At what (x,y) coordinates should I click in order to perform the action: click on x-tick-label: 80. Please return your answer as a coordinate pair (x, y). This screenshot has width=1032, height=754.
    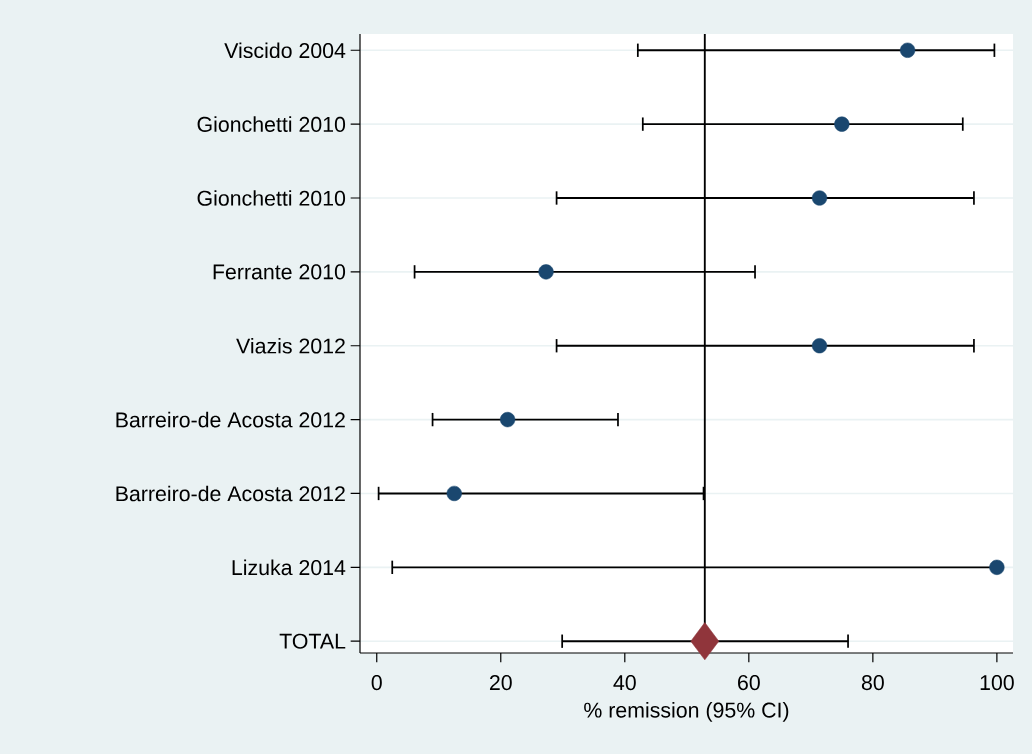
    Looking at the image, I should click on (872, 683).